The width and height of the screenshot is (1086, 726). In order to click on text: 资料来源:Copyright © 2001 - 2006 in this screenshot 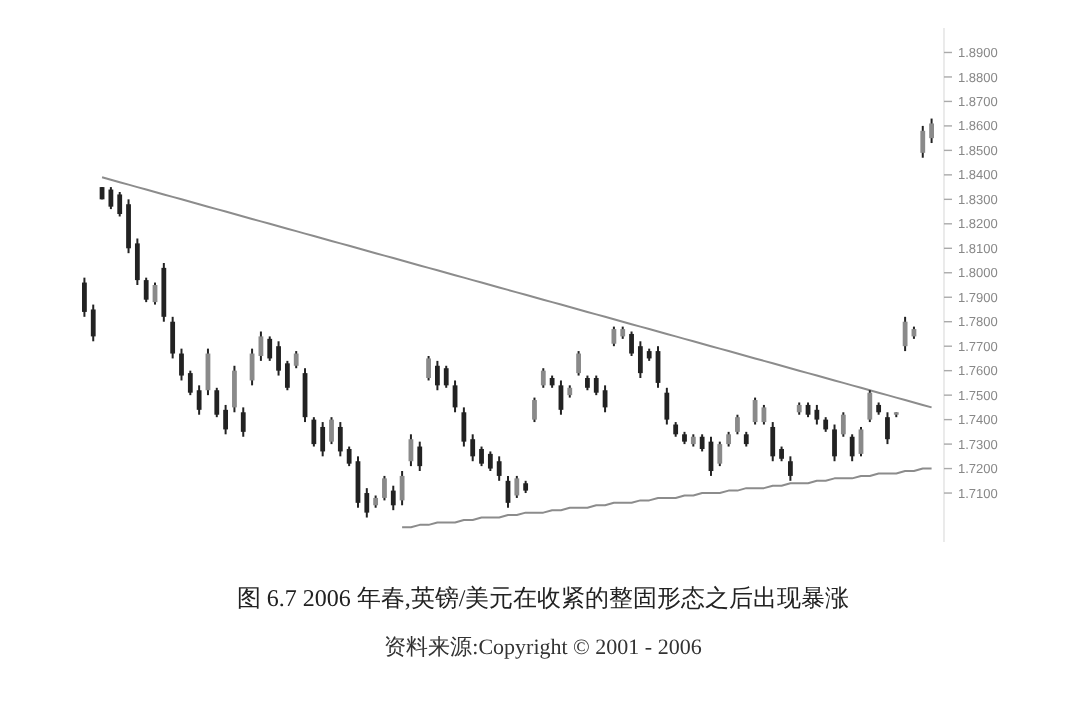, I will do `click(543, 647)`.